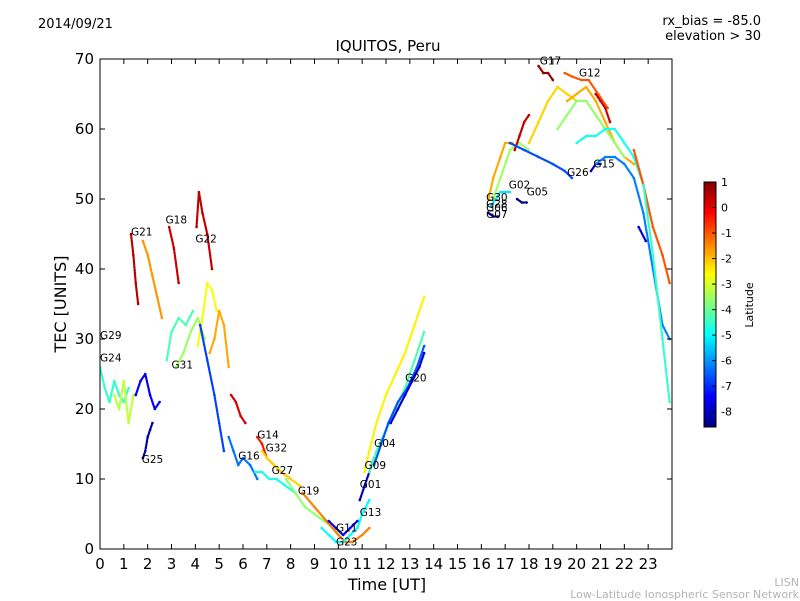 This screenshot has width=800, height=601. I want to click on chart-title: IQUITOS, Peru, so click(388, 46).